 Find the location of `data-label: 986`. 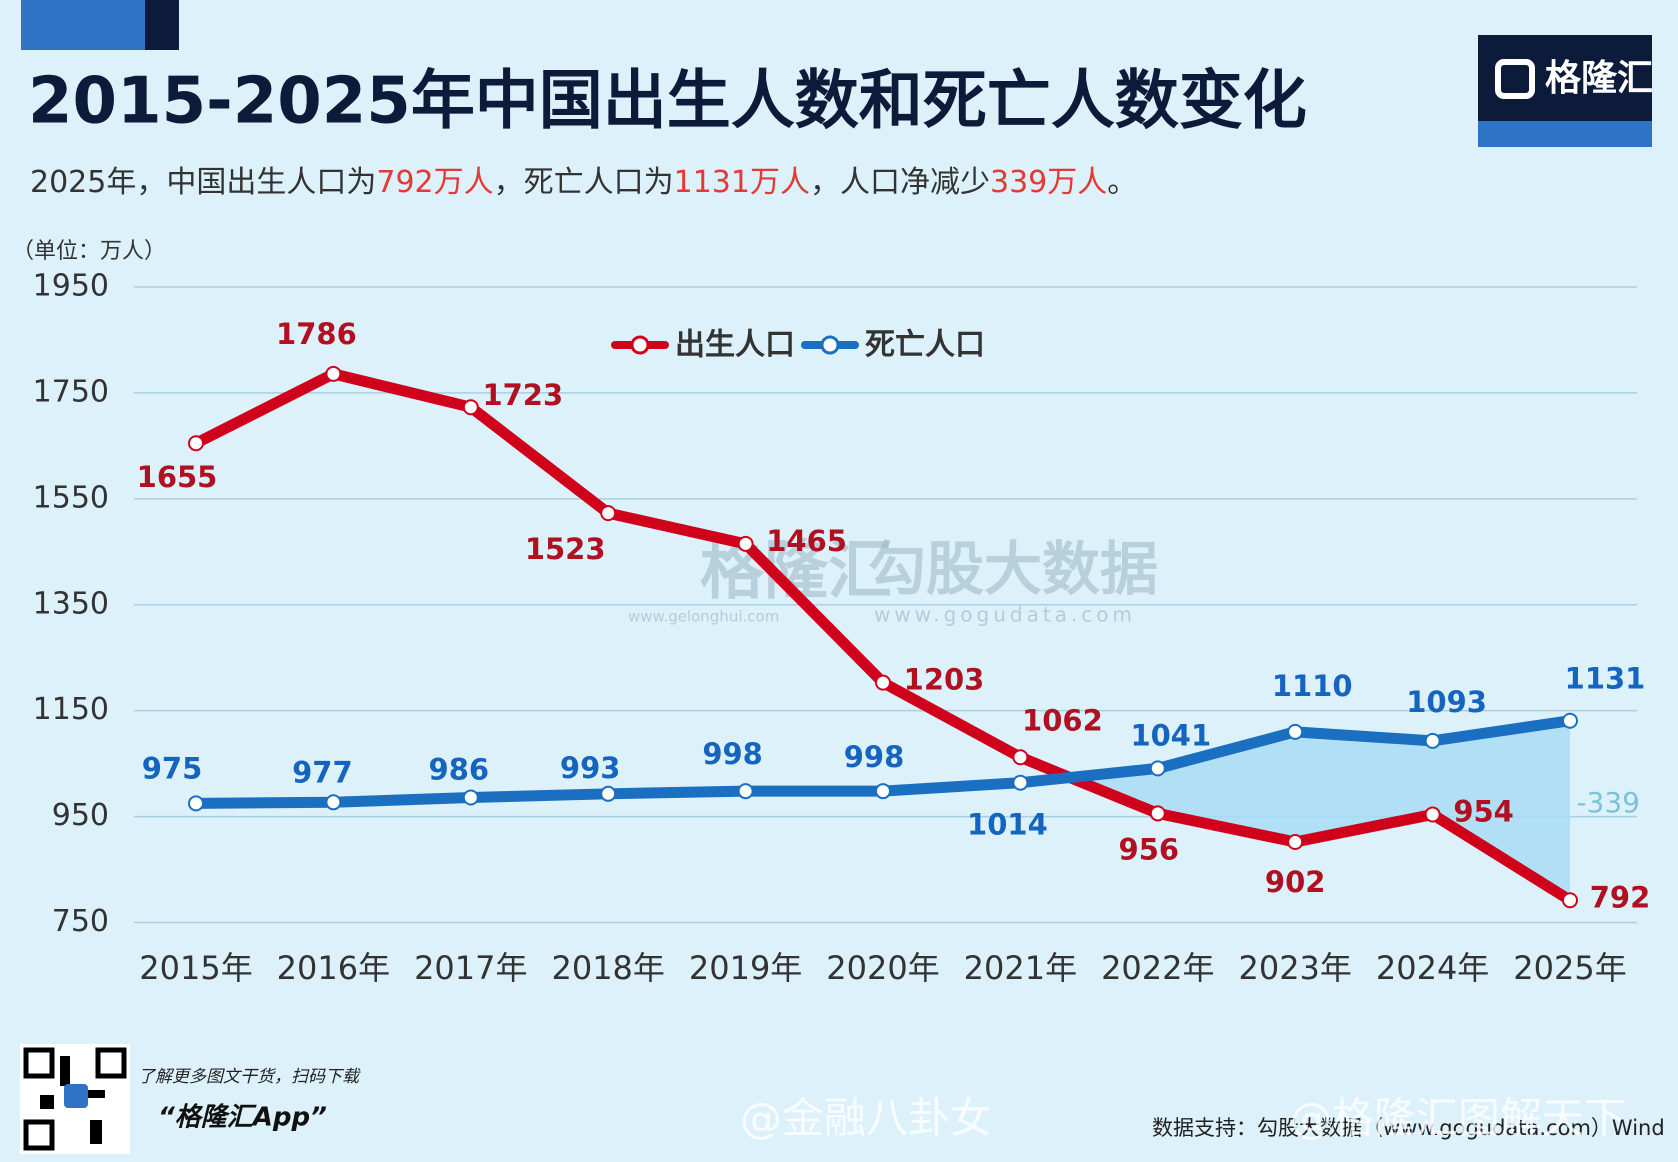

data-label: 986 is located at coordinates (459, 770).